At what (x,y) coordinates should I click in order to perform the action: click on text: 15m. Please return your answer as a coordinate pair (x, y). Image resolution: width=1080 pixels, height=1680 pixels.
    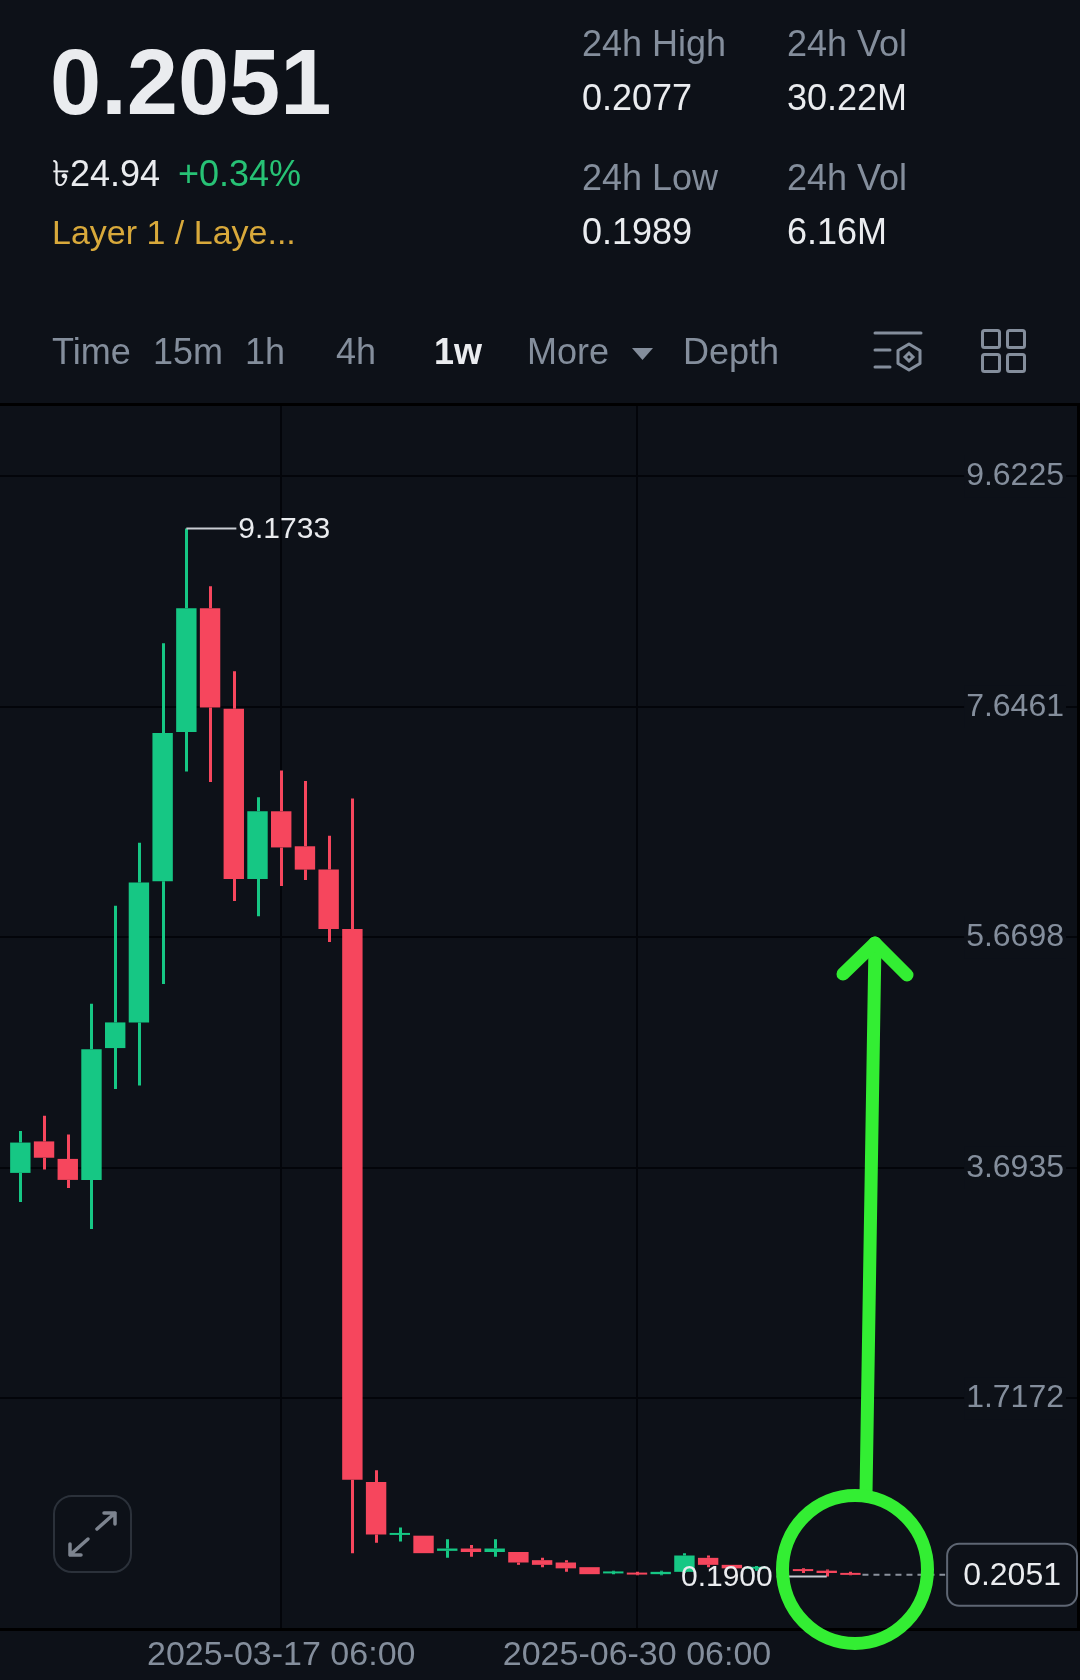
    Looking at the image, I should click on (188, 351).